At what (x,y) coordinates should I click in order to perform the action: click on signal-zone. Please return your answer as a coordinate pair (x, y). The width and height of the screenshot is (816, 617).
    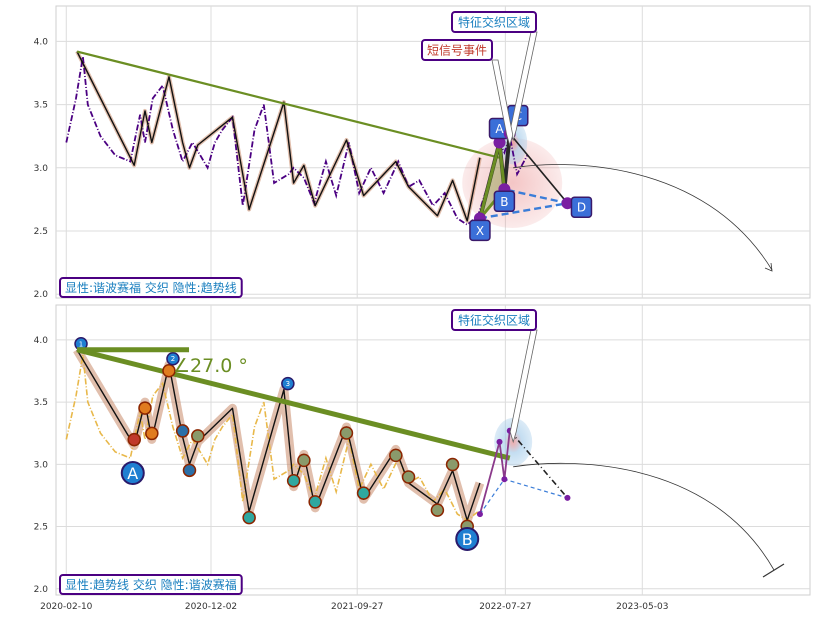
    Looking at the image, I should click on (512, 182).